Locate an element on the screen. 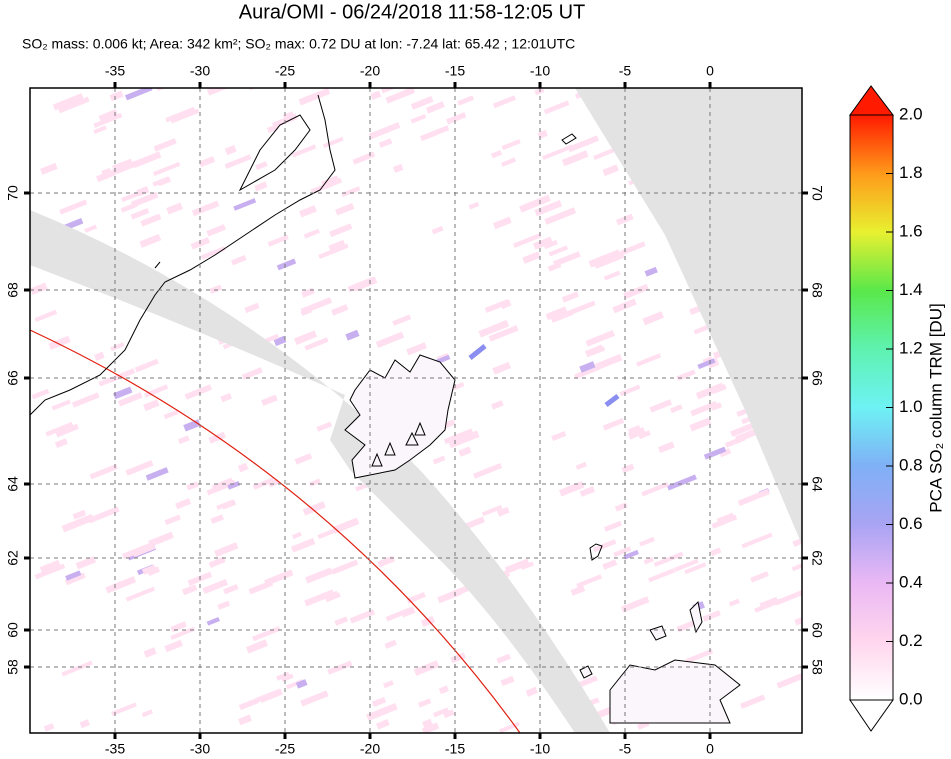 The height and width of the screenshot is (759, 951). colorbar-tick-label: 0.4 is located at coordinates (911, 581).